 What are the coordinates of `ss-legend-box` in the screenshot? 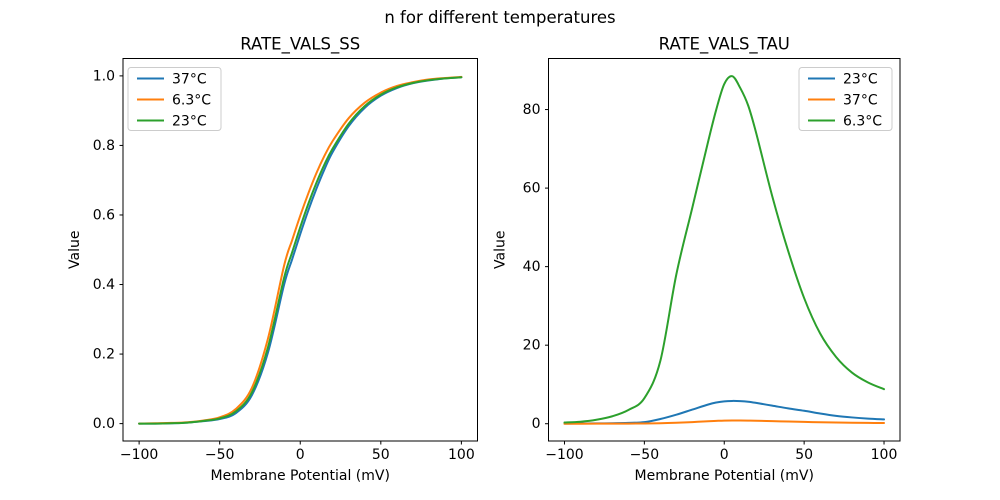 It's located at (174, 99).